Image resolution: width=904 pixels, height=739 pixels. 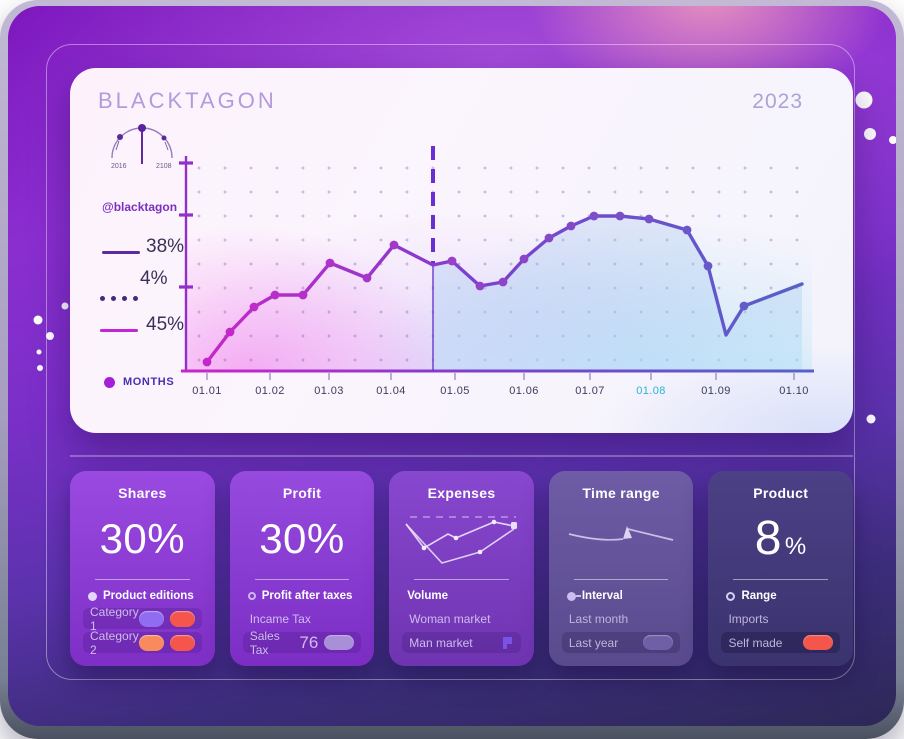 I want to click on x-axis-label: 01.03, so click(x=329, y=391).